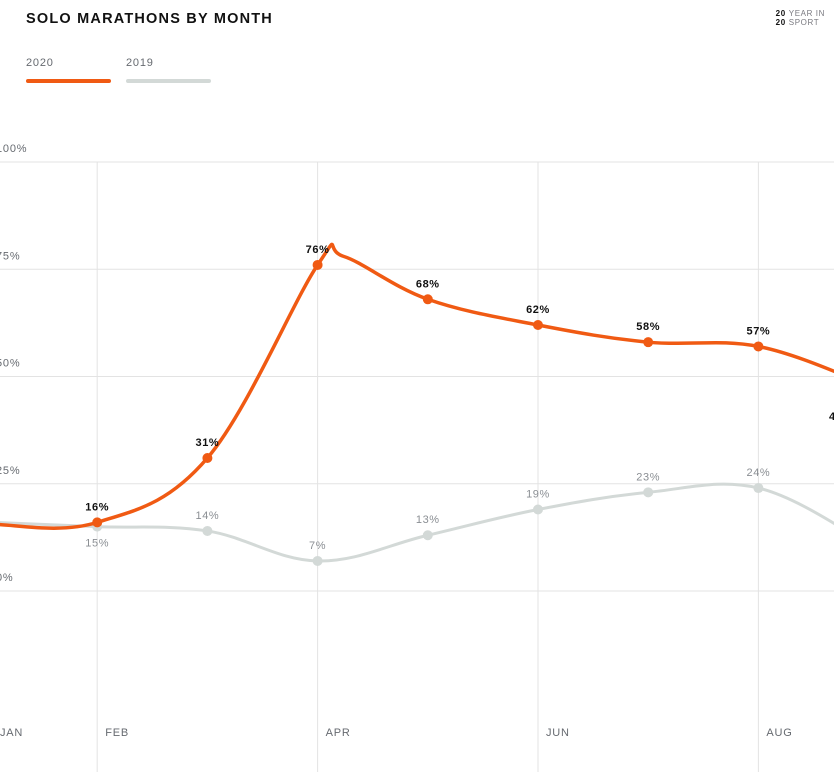 The width and height of the screenshot is (834, 772). What do you see at coordinates (11, 733) in the screenshot?
I see `x-tick-label: JAN` at bounding box center [11, 733].